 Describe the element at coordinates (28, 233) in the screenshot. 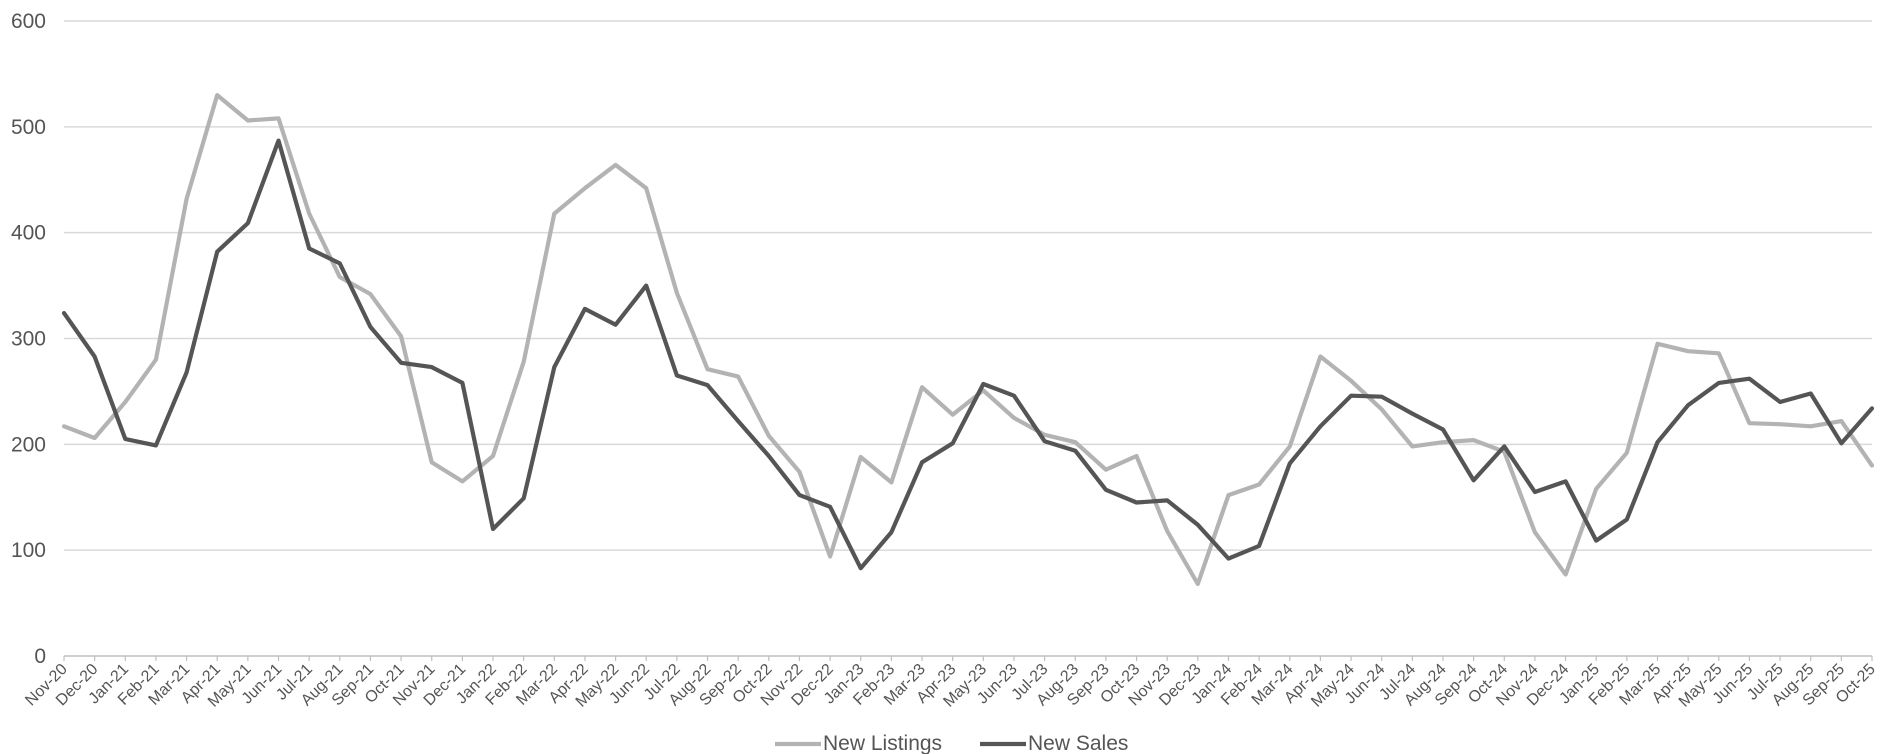

I see `y-tick-label: 400` at that location.